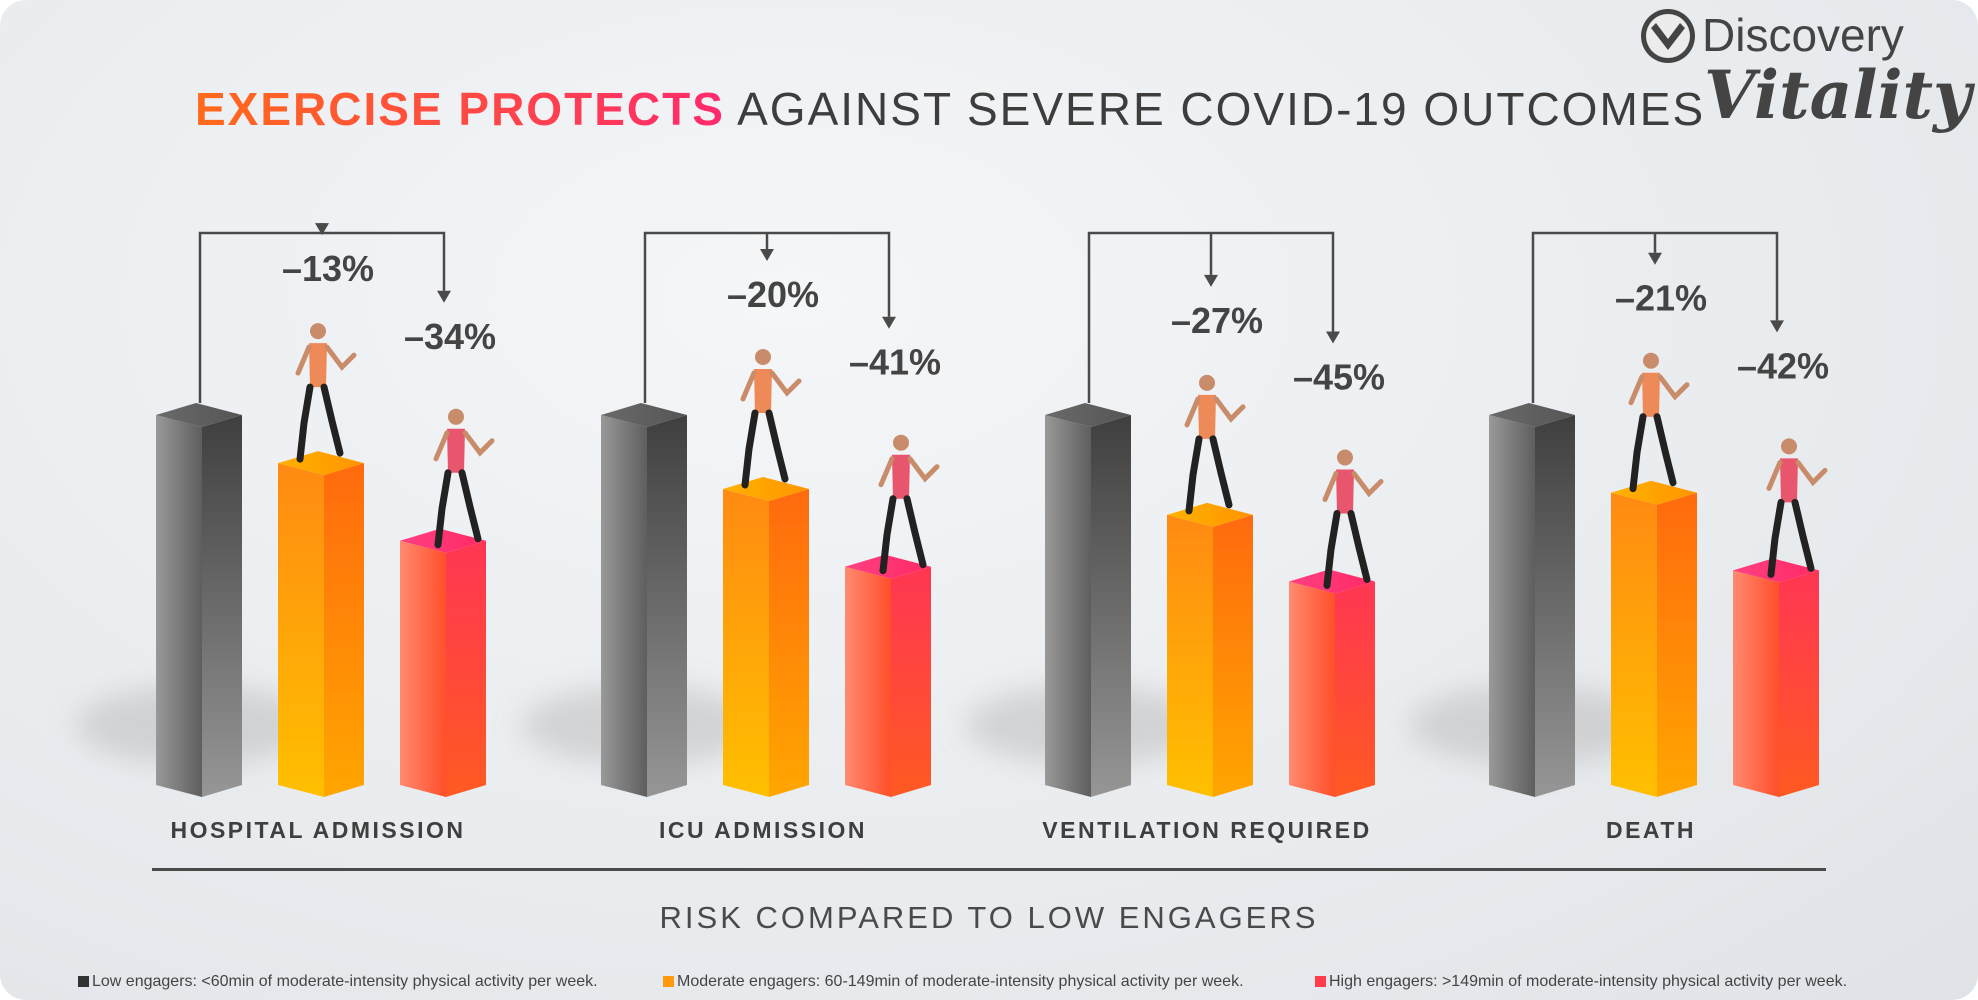  I want to click on category-group-2: –20% –41% ICU ADMISSION, so click(731, 537).